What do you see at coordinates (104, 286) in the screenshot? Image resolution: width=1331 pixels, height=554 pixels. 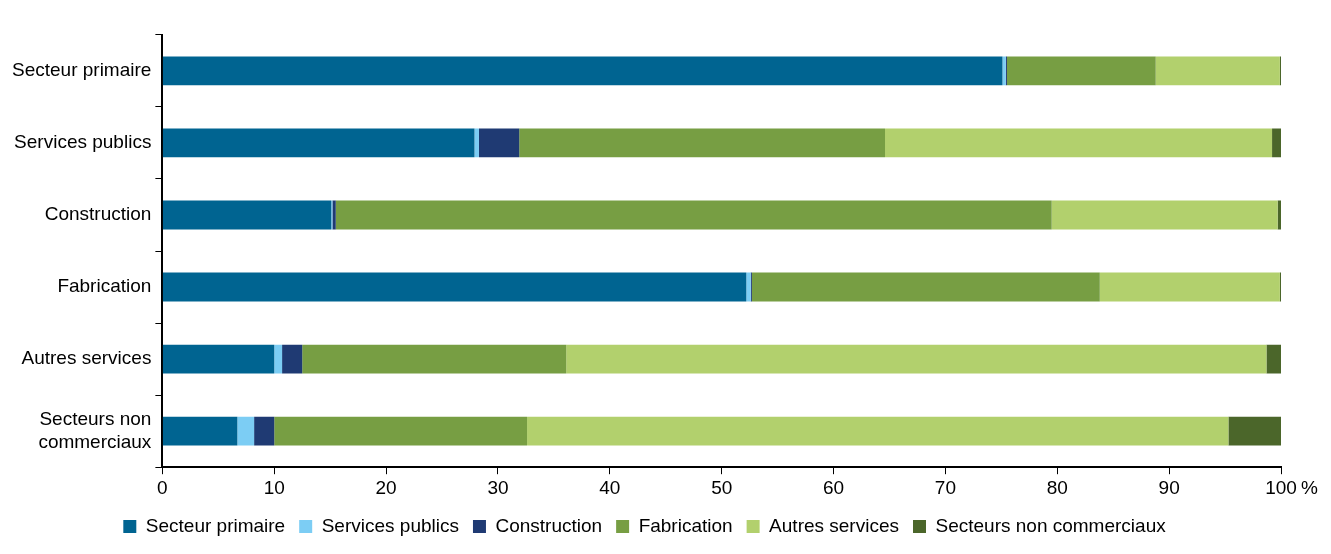 I see `y-tick-label: Fabrication` at bounding box center [104, 286].